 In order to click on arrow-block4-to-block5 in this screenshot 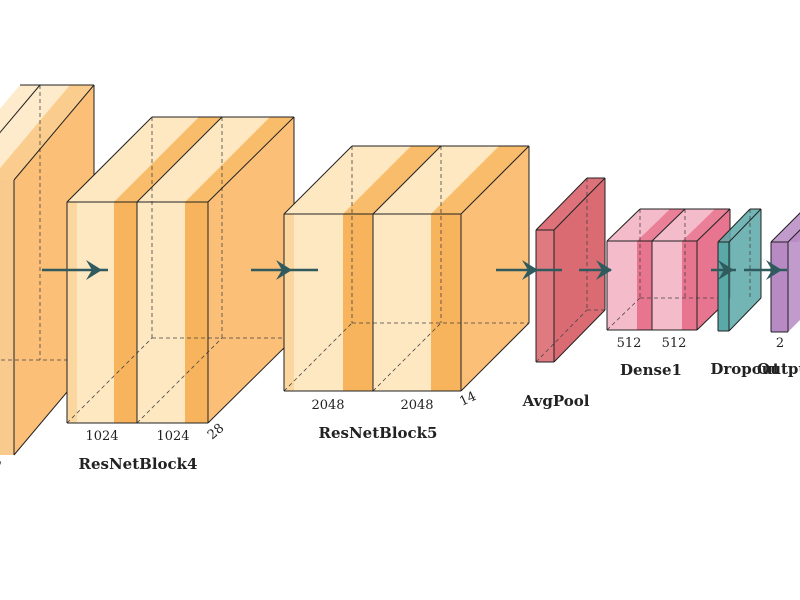, I will do `click(284, 270)`.